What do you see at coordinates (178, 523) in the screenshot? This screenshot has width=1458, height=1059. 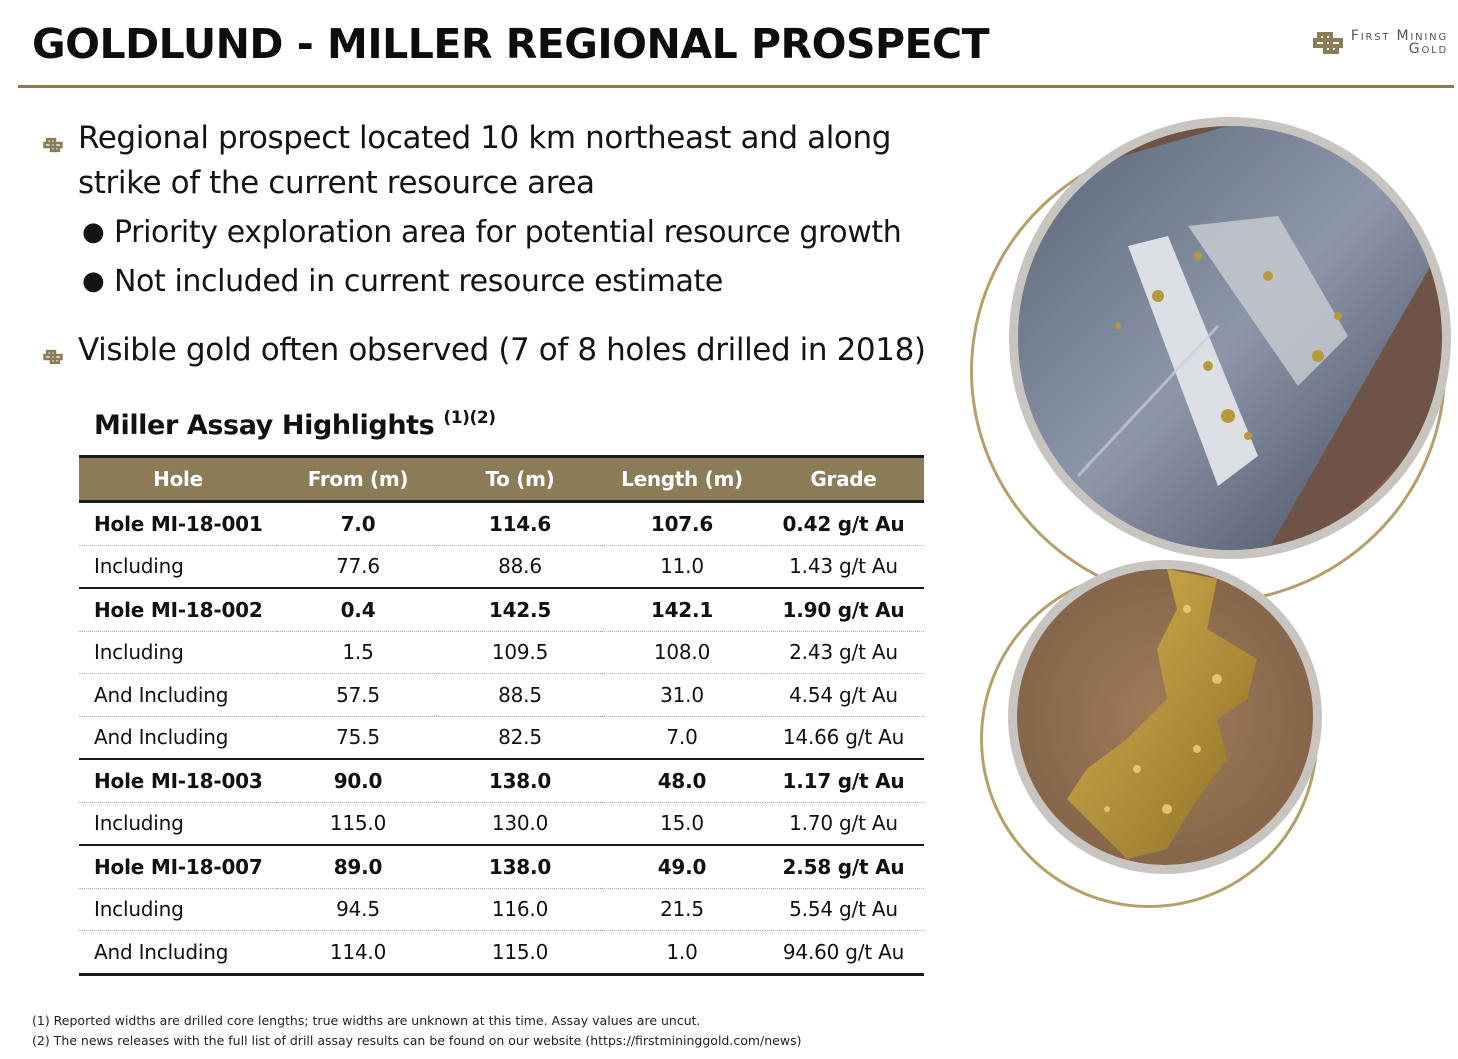 I see `cell-hole: Hole MI-18-001` at bounding box center [178, 523].